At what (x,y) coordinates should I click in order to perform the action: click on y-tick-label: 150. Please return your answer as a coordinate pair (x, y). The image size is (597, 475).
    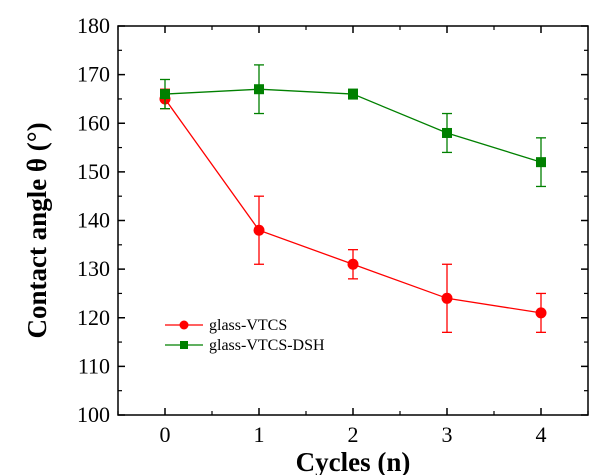
    Looking at the image, I should click on (93, 171).